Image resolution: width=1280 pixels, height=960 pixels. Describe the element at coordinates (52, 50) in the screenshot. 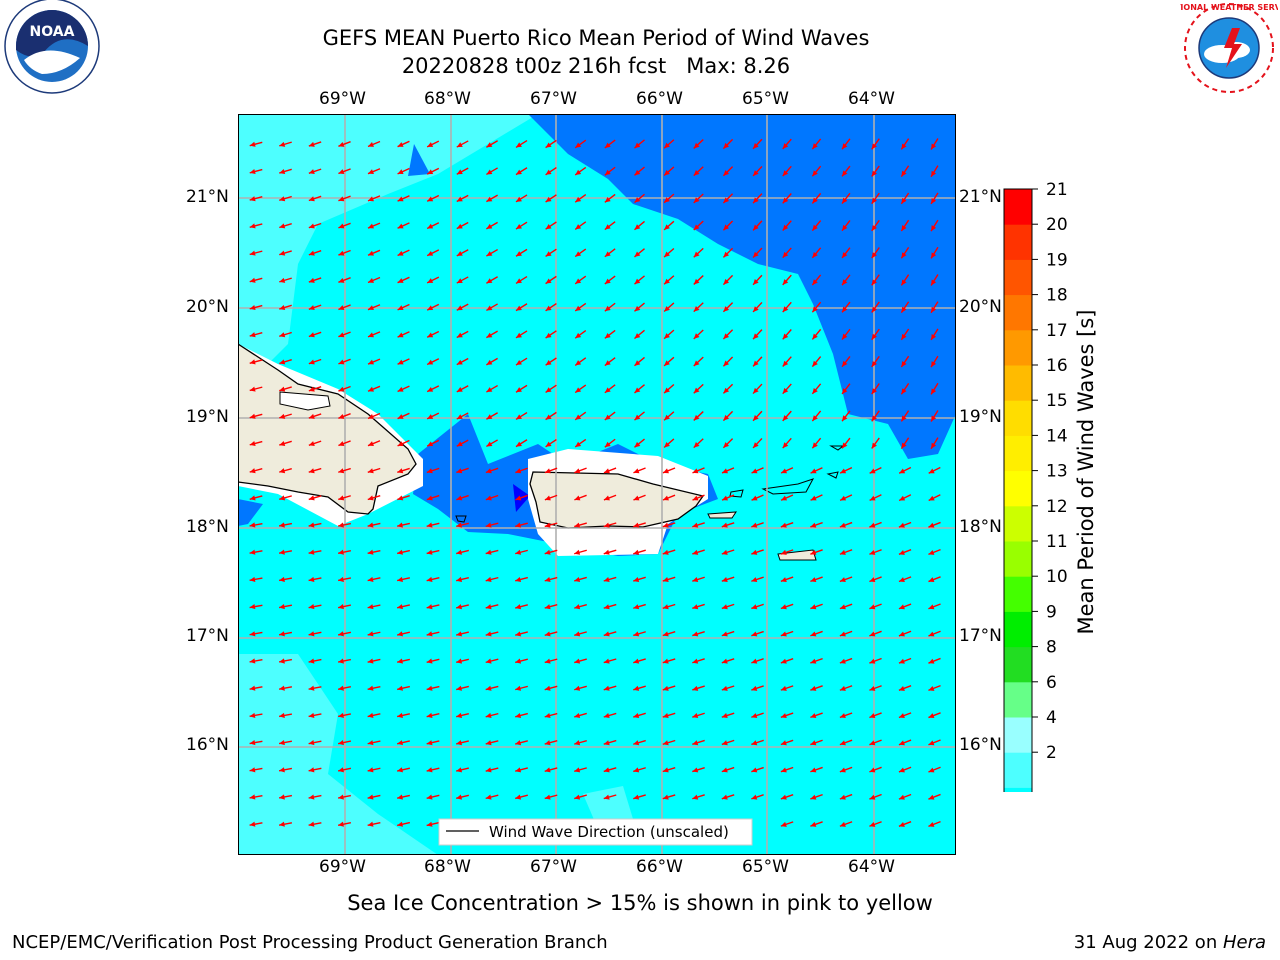

I see `noaa-logo: NOAA` at that location.